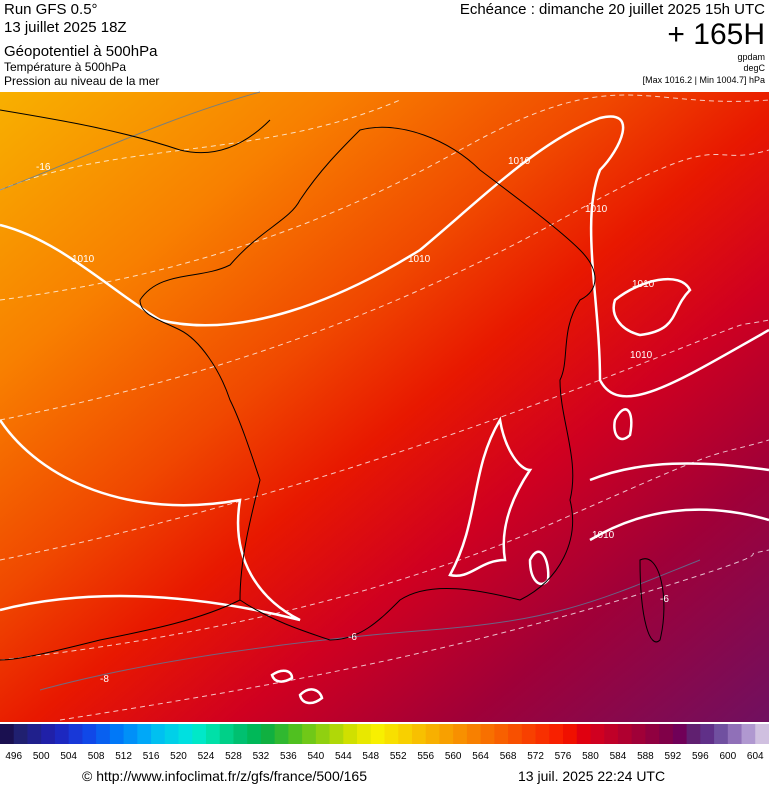 This screenshot has width=769, height=786. What do you see at coordinates (535, 756) in the screenshot?
I see `scale-label: 572` at bounding box center [535, 756].